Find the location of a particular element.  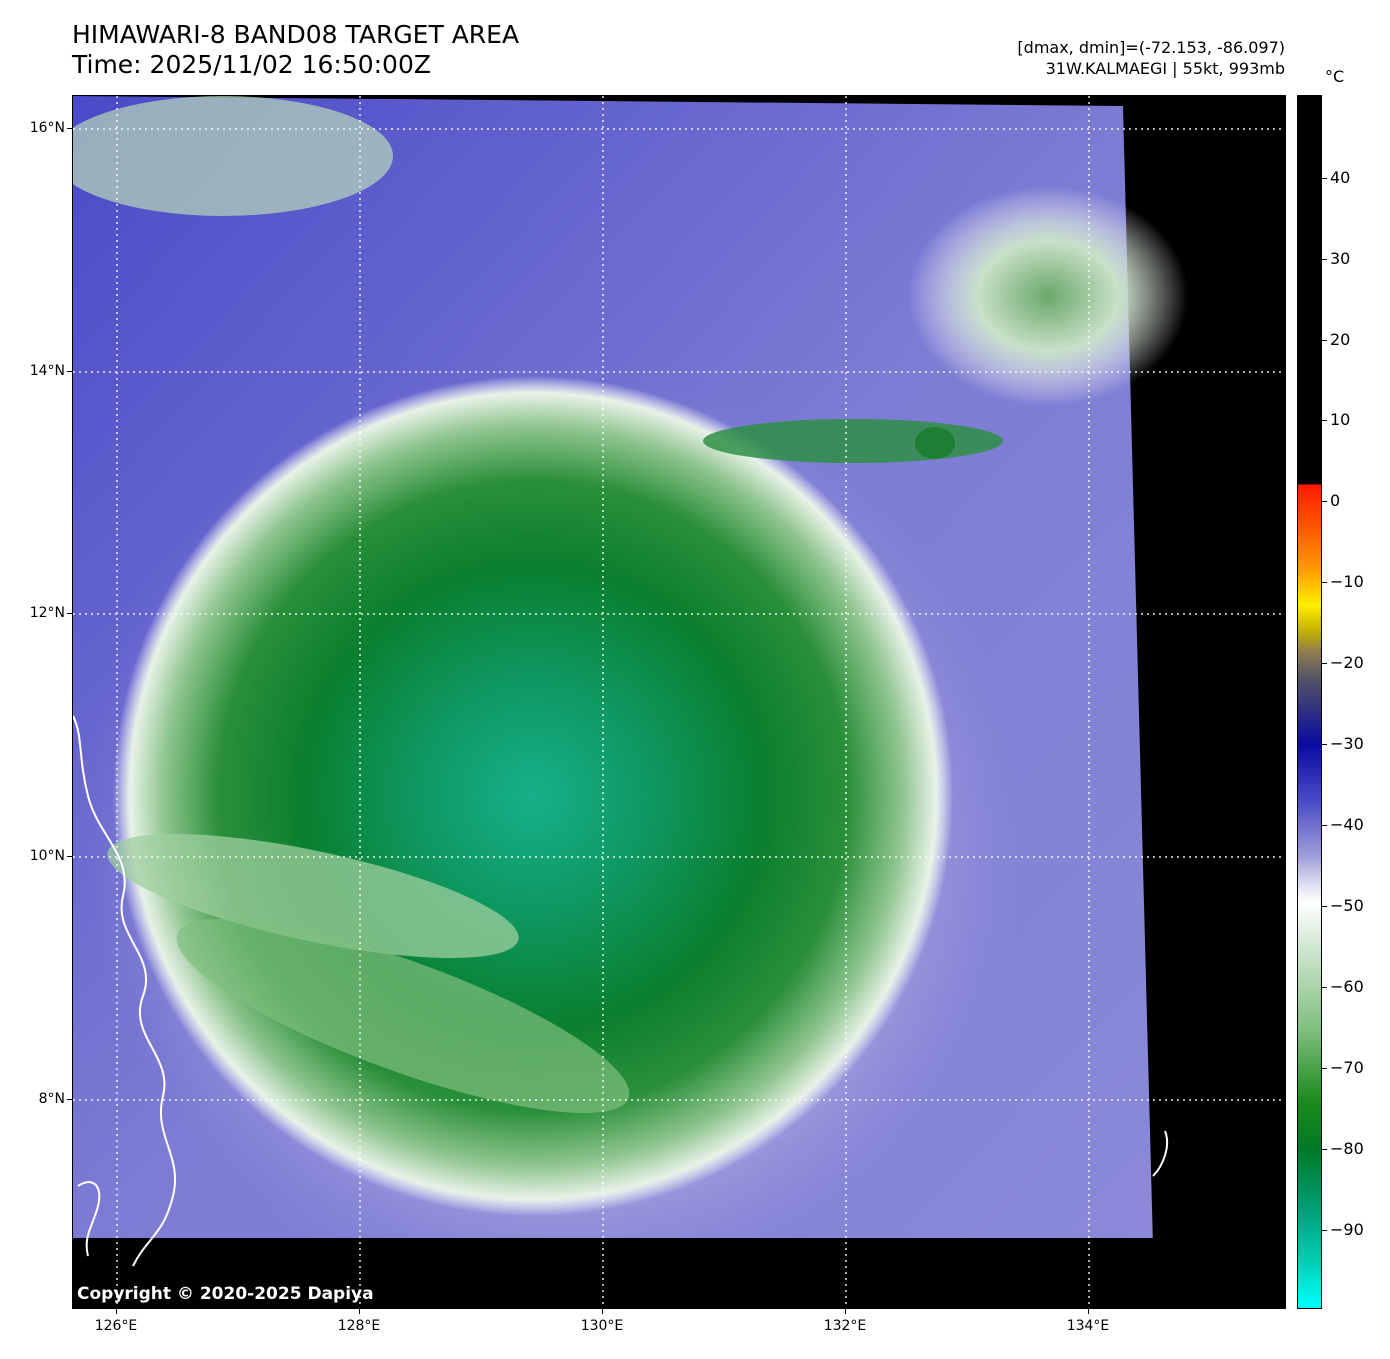

chart-title: HIMAWARI-8 BAND08 TARGET AREA is located at coordinates (296, 34).